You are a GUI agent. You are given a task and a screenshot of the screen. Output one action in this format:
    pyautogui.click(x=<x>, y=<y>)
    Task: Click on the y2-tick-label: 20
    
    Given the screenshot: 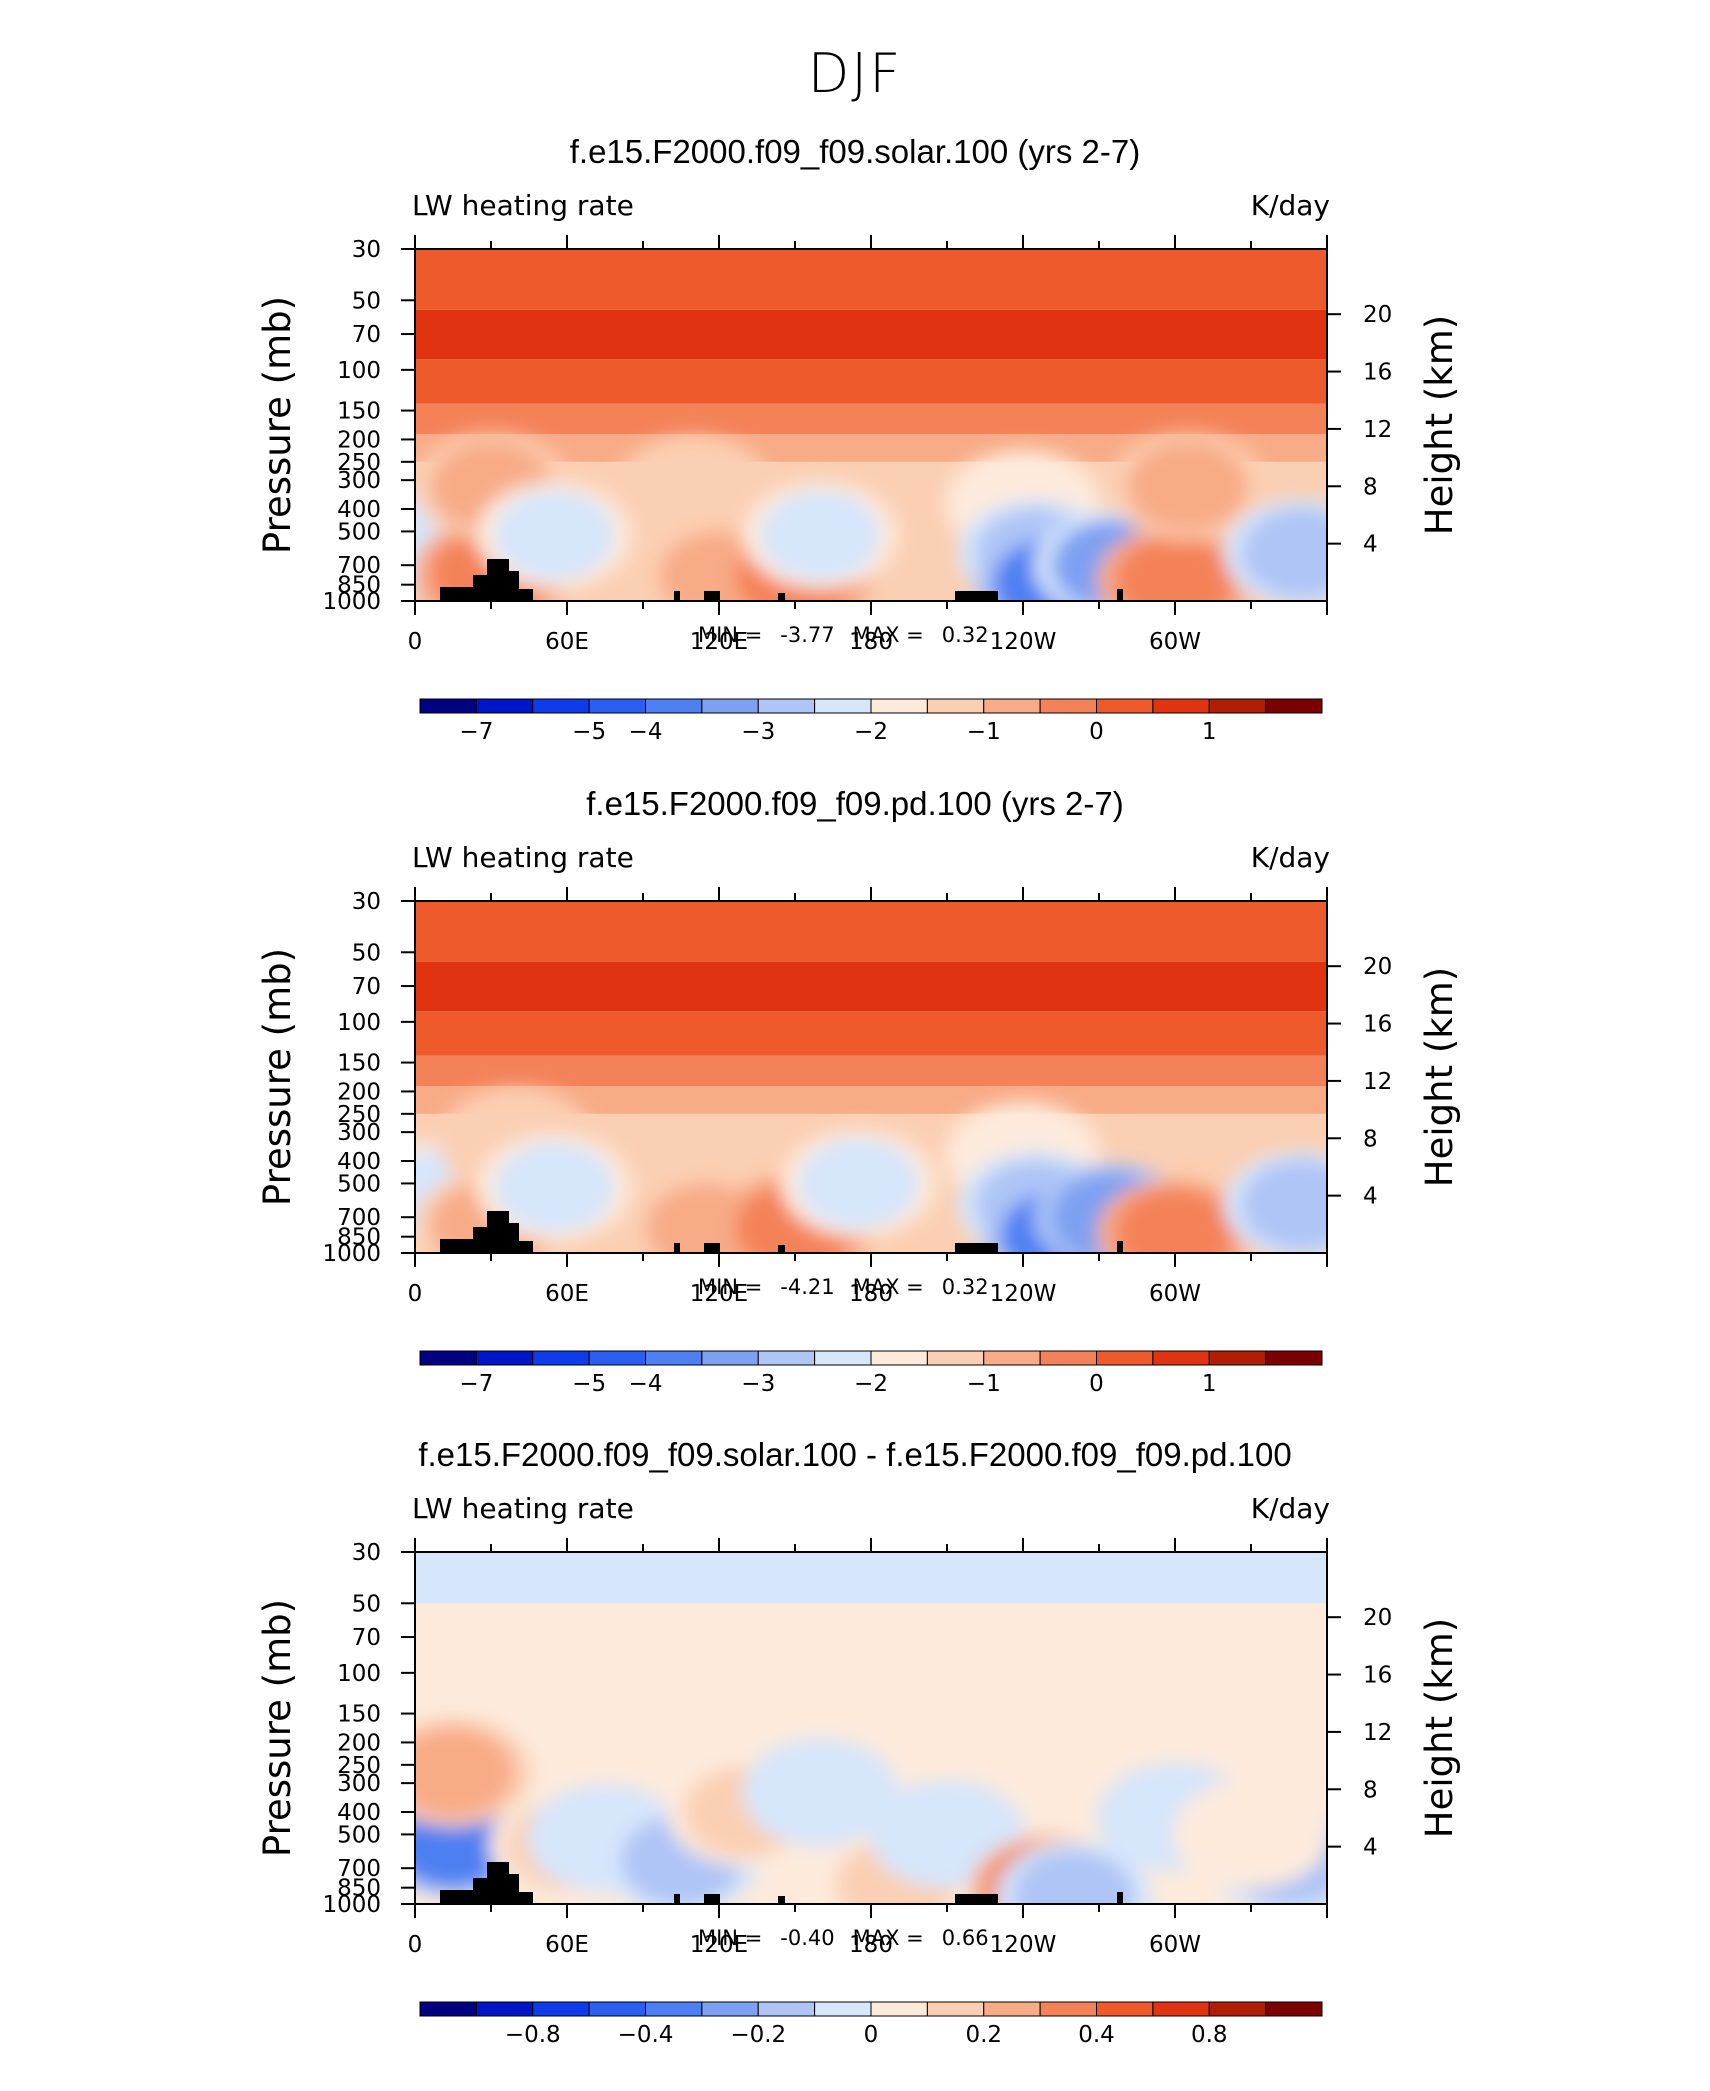 What is the action you would take?
    pyautogui.click(x=1377, y=1618)
    